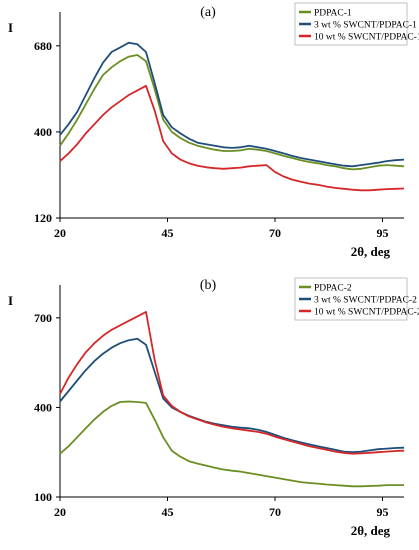 Image resolution: width=419 pixels, height=550 pixels. What do you see at coordinates (366, 38) in the screenshot?
I see `legend-entry: 10 wt % SWCNT/PDPAC-1` at bounding box center [366, 38].